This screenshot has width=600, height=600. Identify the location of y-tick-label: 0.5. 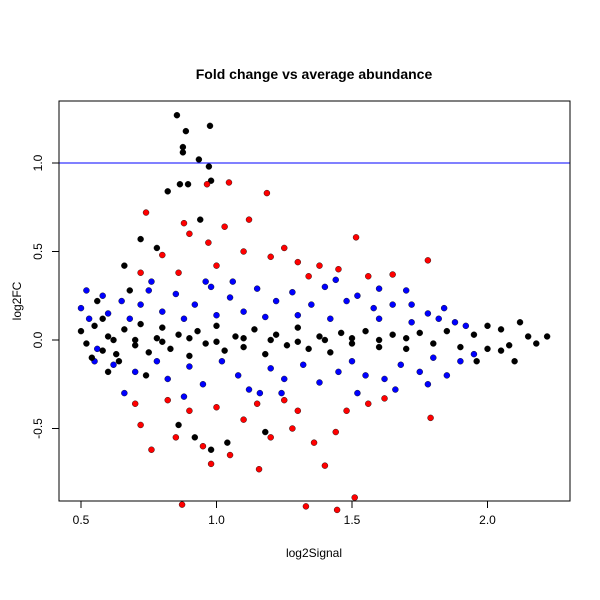
(38, 251).